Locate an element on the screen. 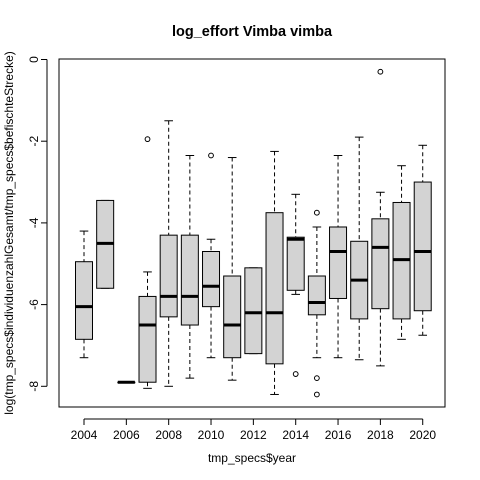 This screenshot has height=480, width=480. x-tick-label: 2020 is located at coordinates (422, 435).